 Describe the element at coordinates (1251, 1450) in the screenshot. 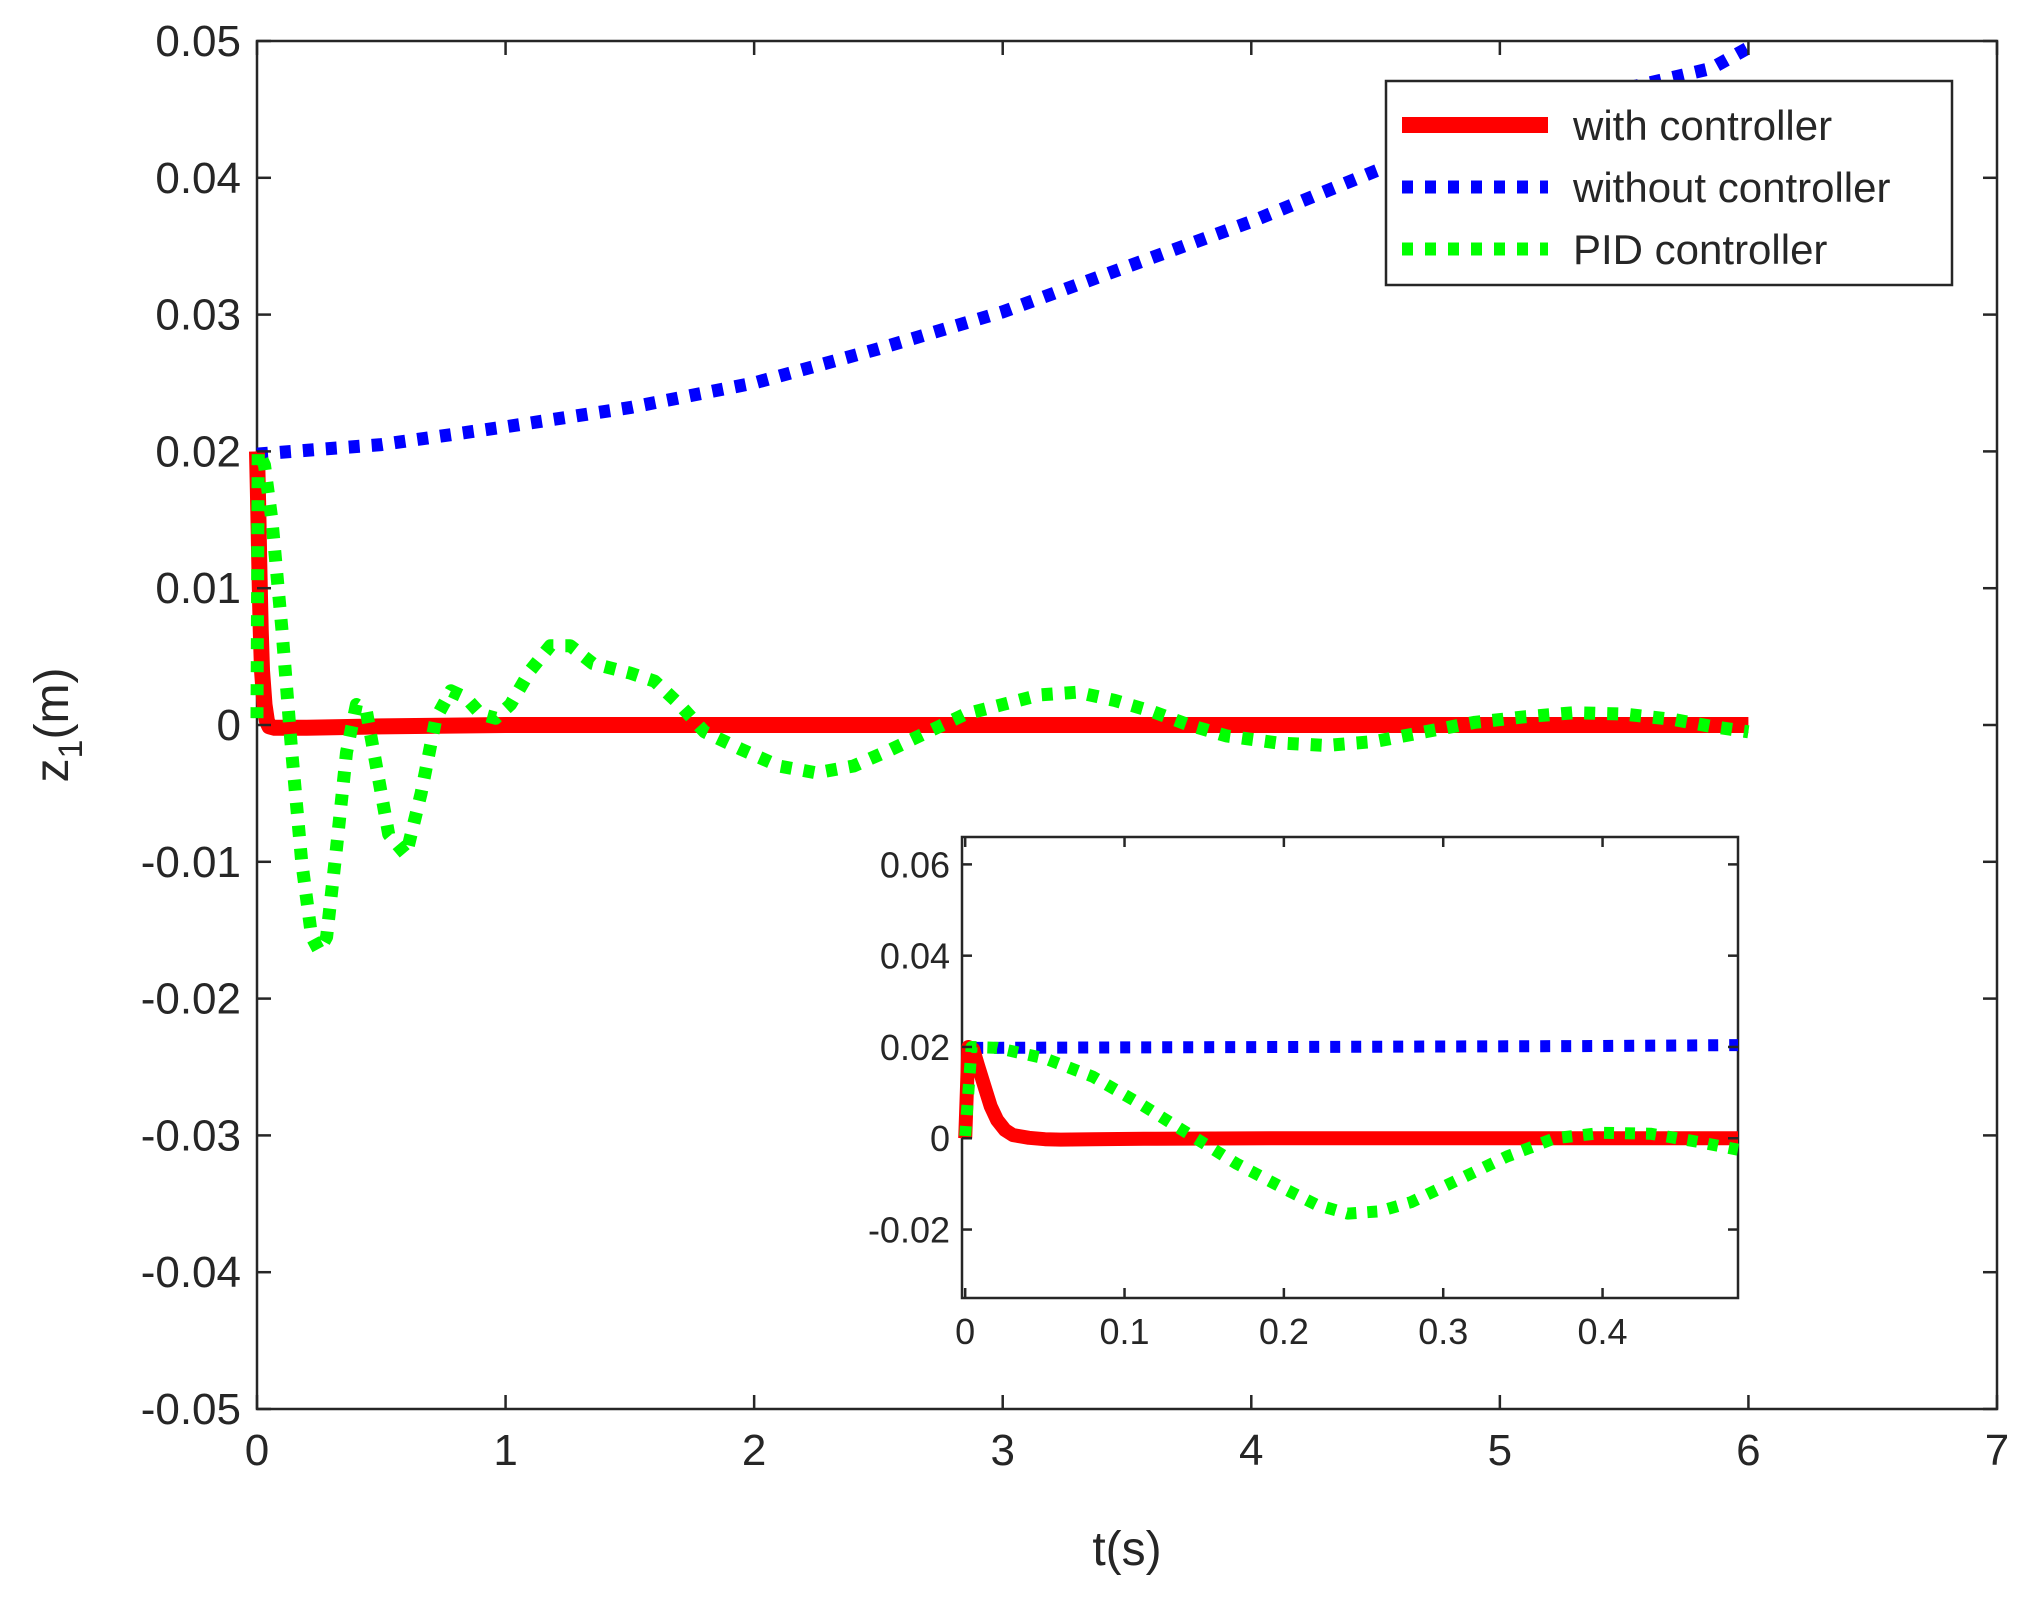

I see `main-x-tick-label: 4` at that location.